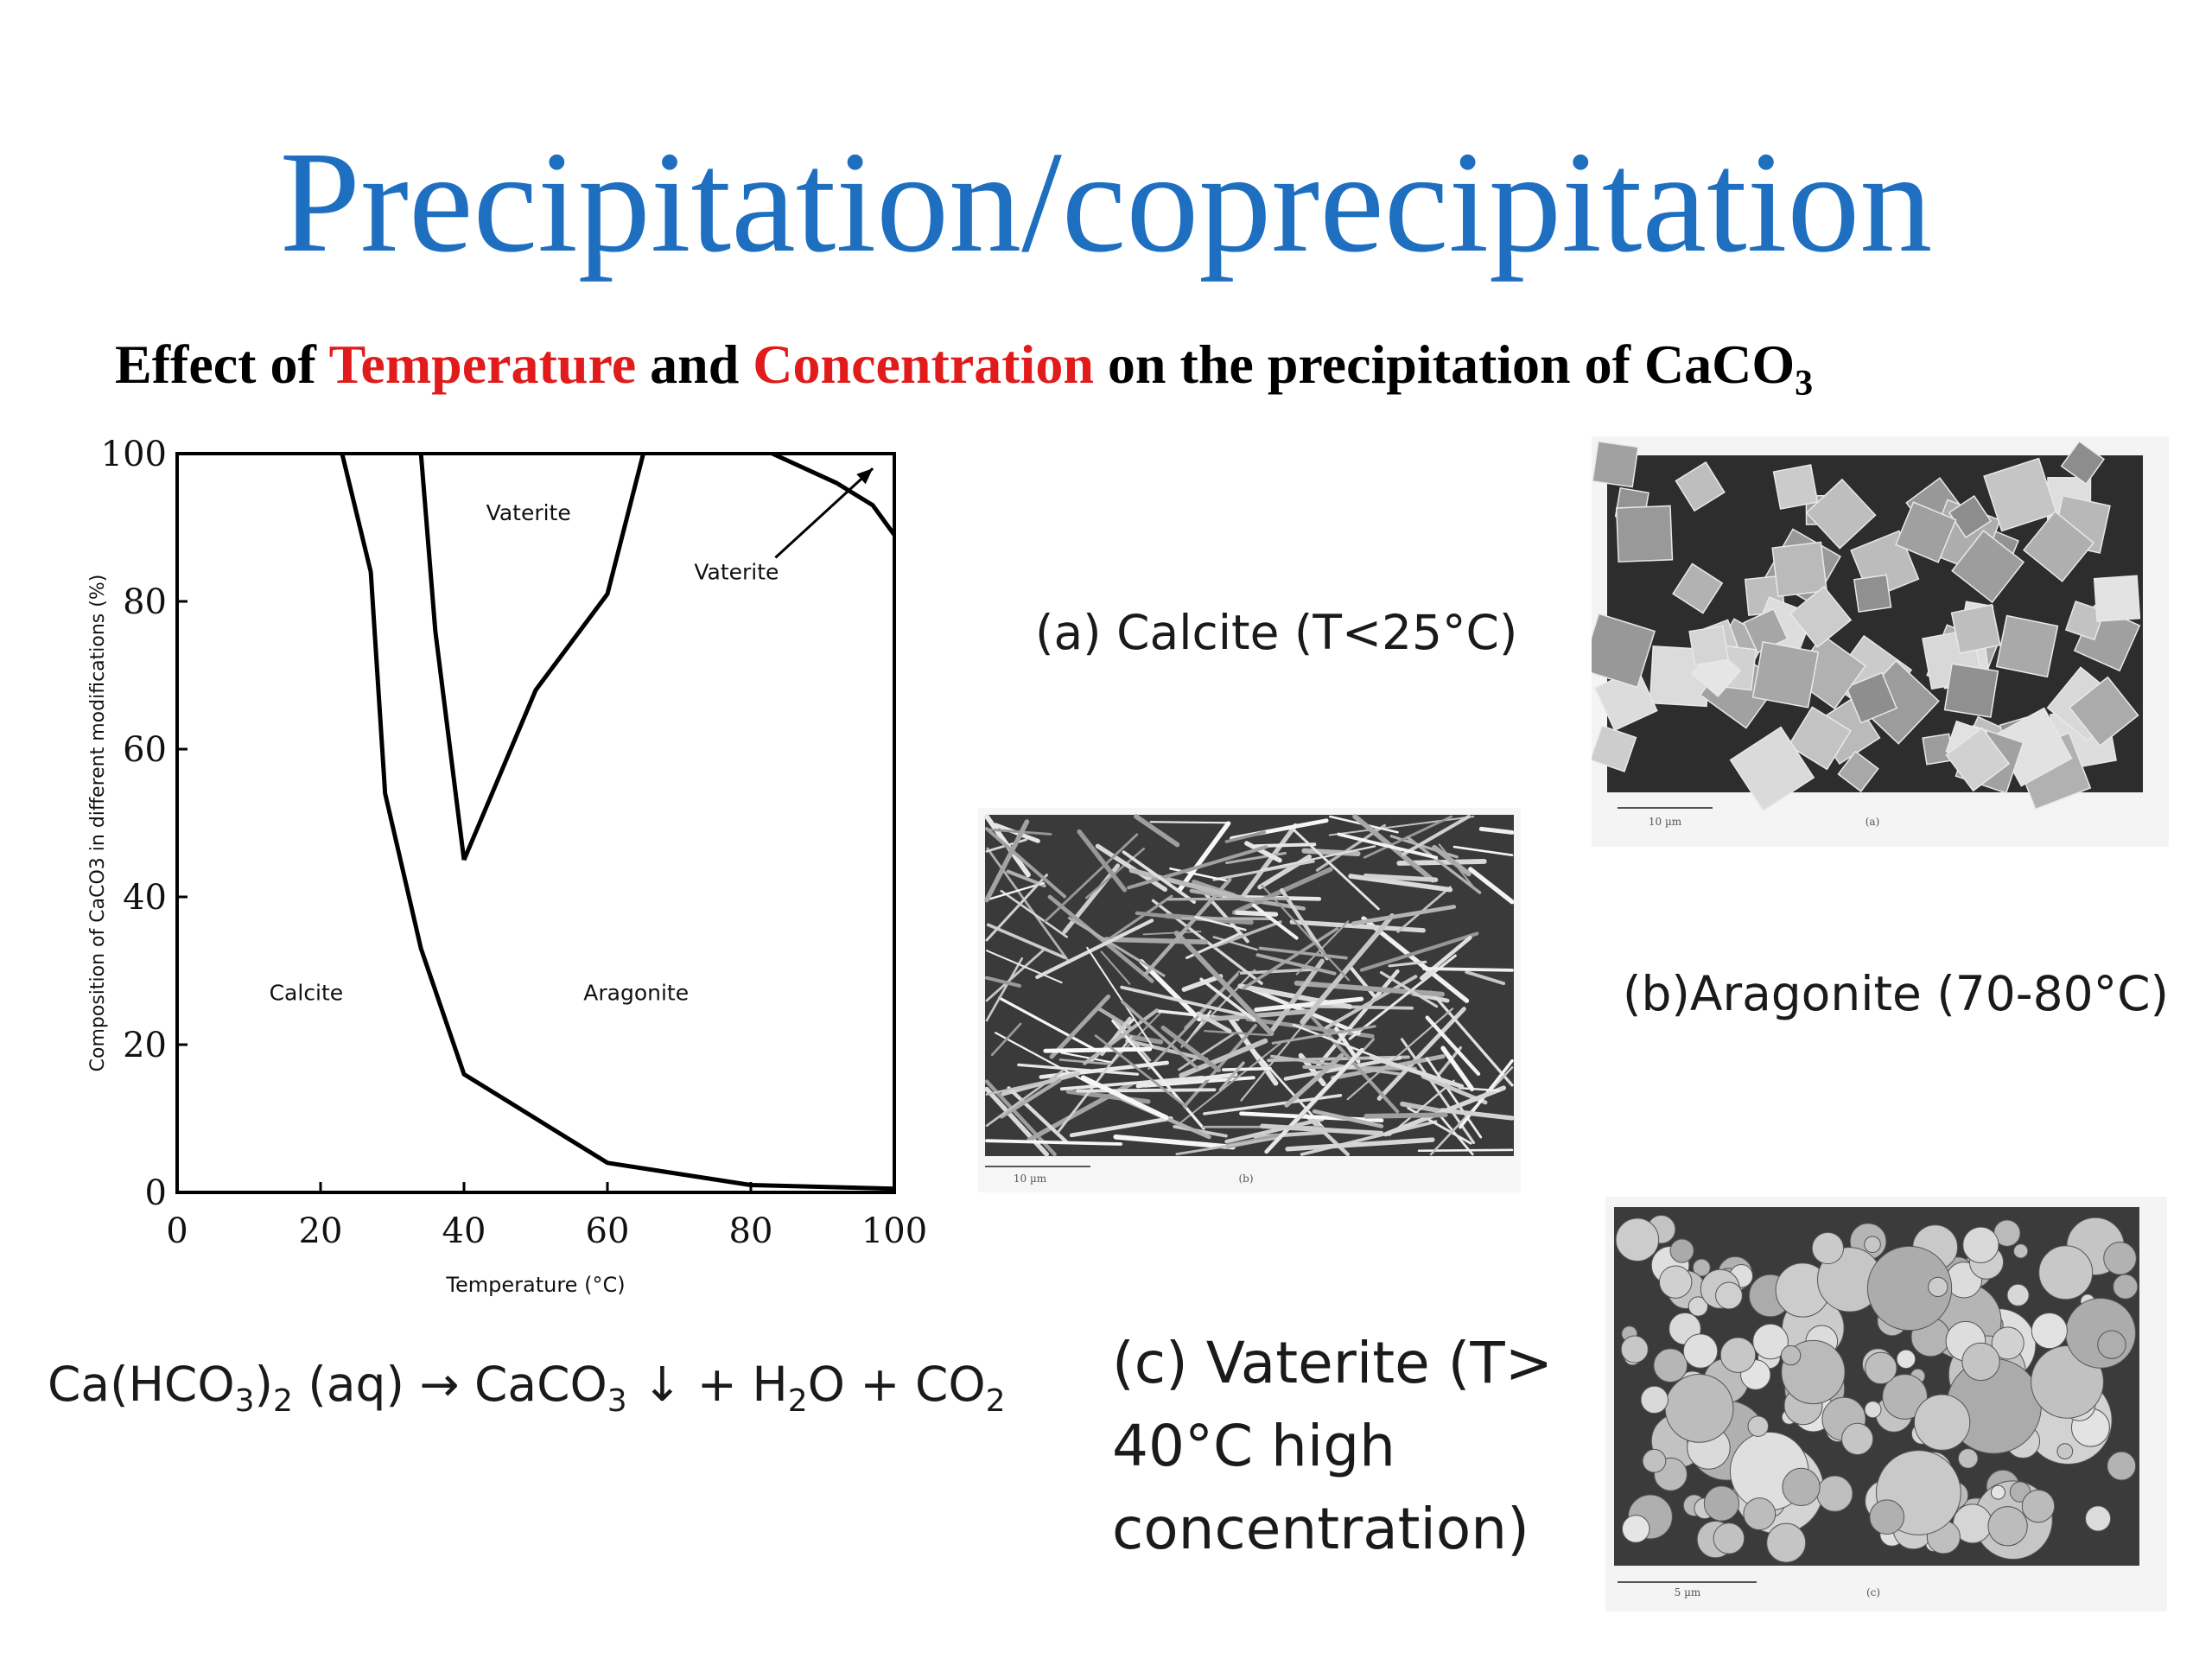 The image size is (2212, 1659). Describe the element at coordinates (735, 1384) in the screenshot. I see `eq-part: + H` at that location.